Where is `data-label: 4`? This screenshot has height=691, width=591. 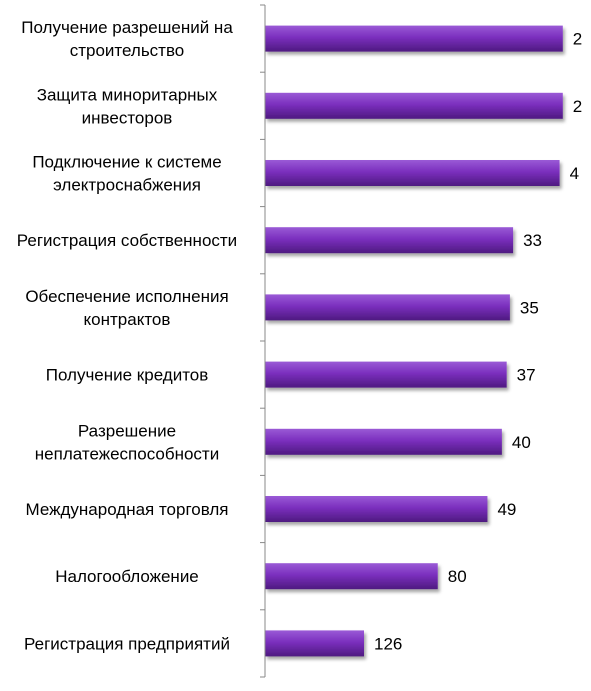 data-label: 4 is located at coordinates (574, 173).